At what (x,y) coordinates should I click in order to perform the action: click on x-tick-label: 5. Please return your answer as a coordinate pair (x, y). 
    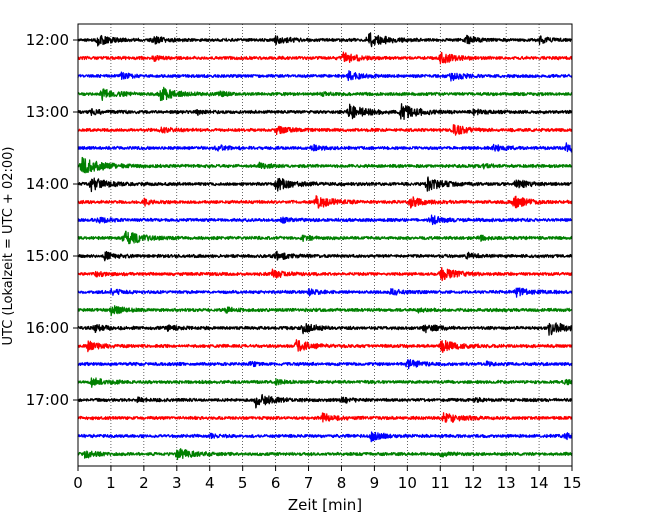
    Looking at the image, I should click on (243, 483).